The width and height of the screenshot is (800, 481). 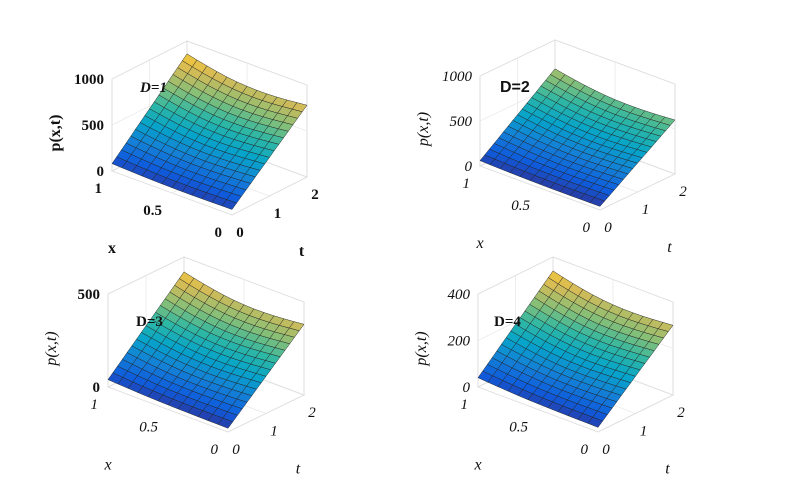 I want to click on z-tick-label: 400, so click(x=459, y=295).